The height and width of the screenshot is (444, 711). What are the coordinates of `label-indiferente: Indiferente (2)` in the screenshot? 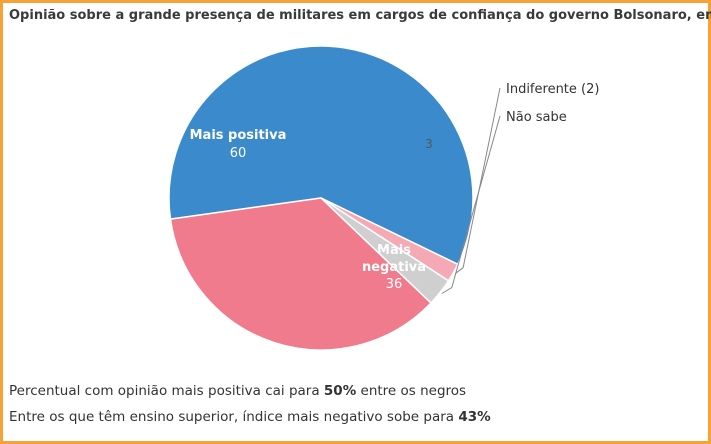 It's located at (552, 89).